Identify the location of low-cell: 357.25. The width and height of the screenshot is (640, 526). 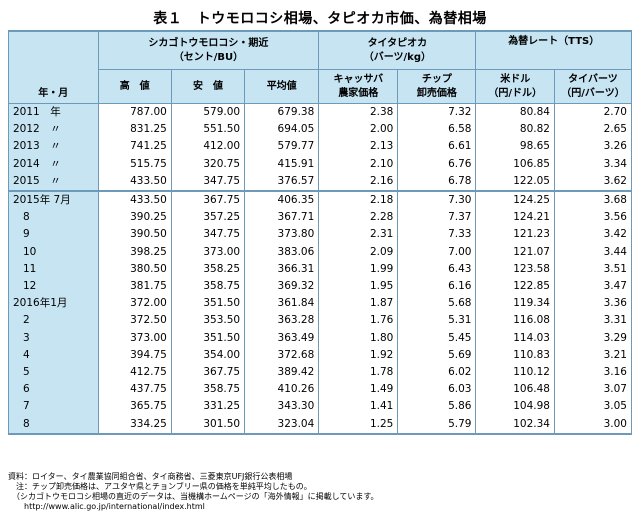
(208, 218).